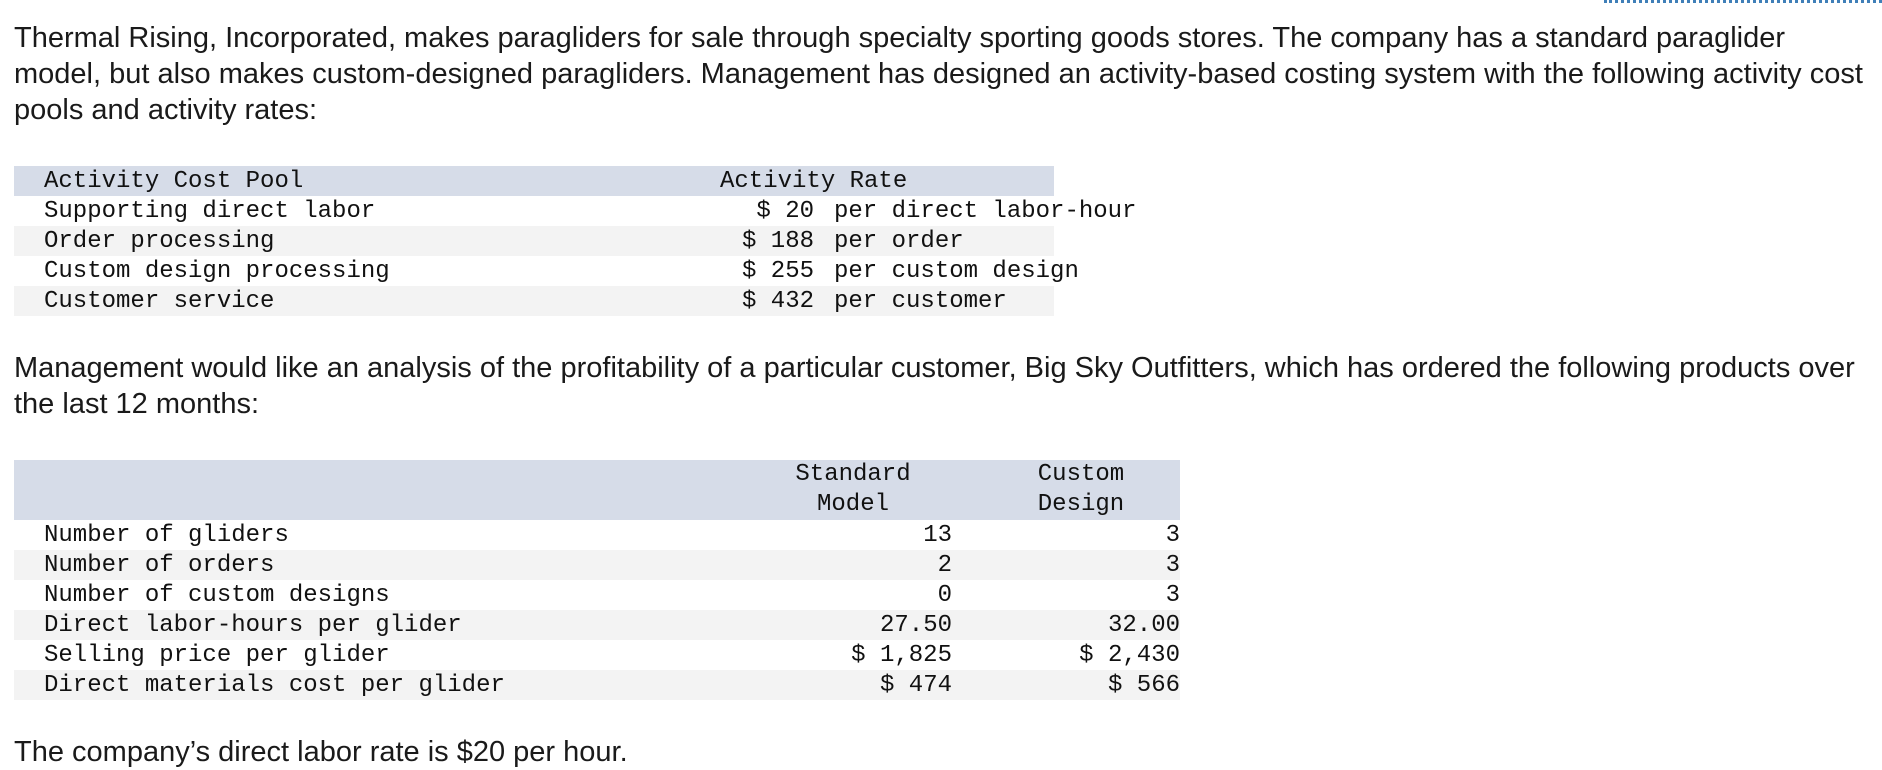 The image size is (1882, 770). Describe the element at coordinates (597, 595) in the screenshot. I see `table-row: Number of custom designs 0 3` at that location.